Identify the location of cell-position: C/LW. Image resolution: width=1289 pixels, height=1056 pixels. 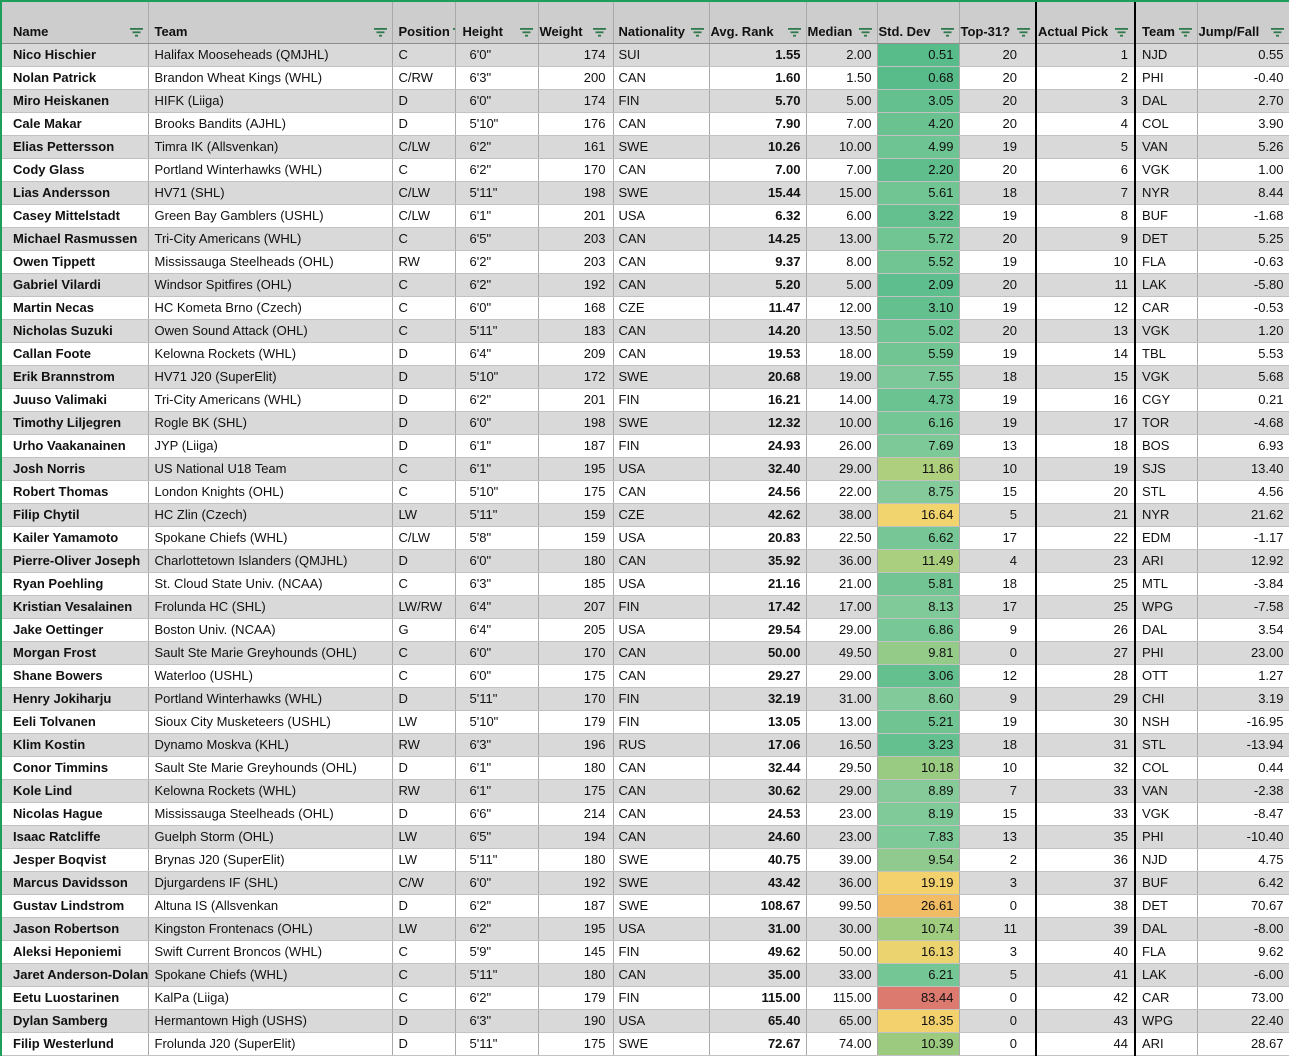
(424, 538).